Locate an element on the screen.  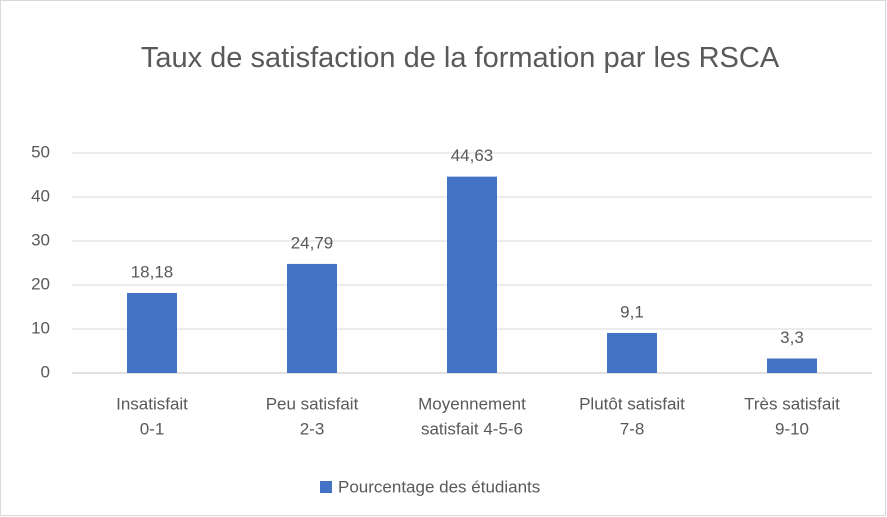
data-label: 18,18 is located at coordinates (152, 271).